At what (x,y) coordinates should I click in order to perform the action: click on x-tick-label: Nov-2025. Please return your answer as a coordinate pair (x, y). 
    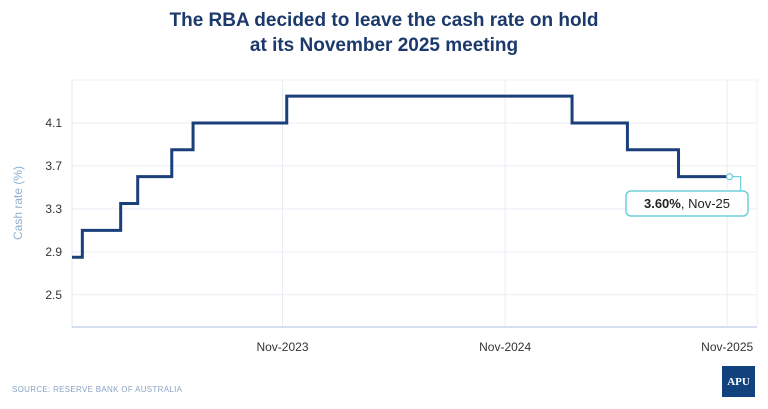
    Looking at the image, I should click on (727, 347).